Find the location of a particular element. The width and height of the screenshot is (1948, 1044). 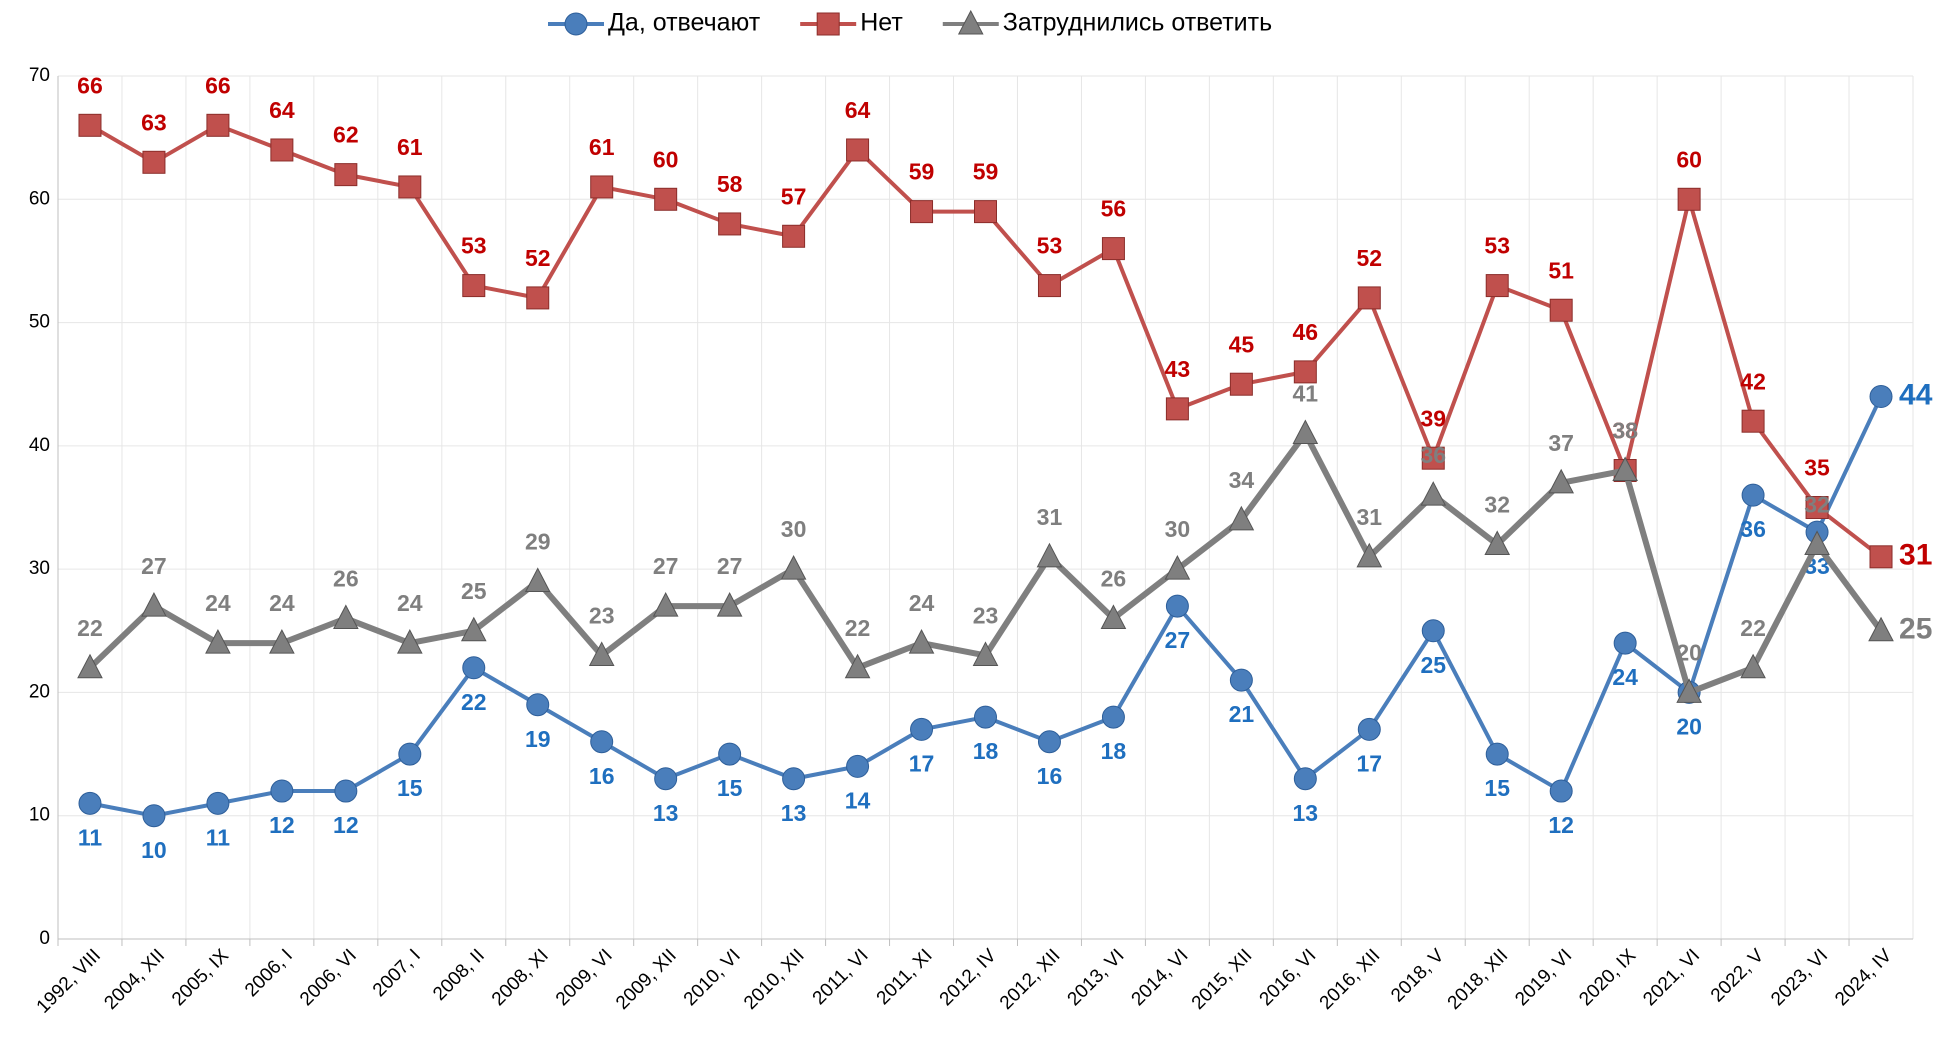

data-label: 41 is located at coordinates (1306, 394).